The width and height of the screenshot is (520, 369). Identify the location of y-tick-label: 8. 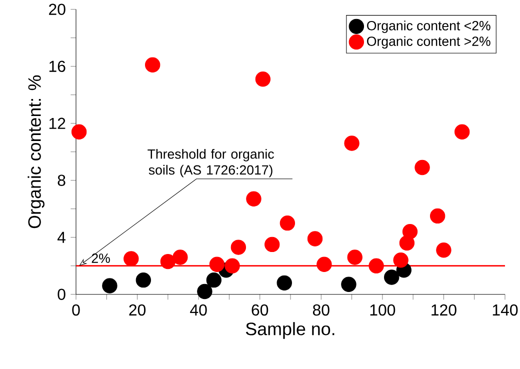
(62, 180).